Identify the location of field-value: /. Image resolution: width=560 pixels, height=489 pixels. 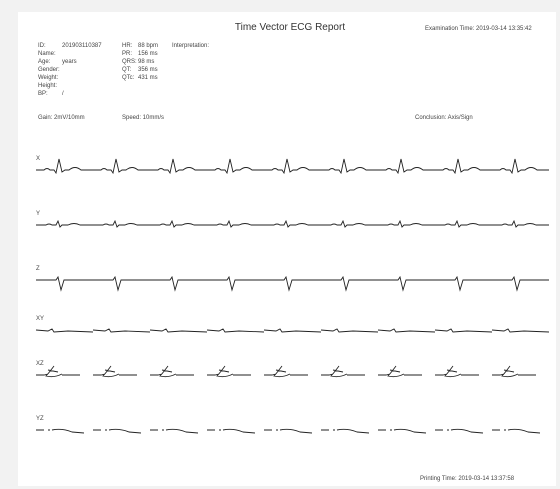
(63, 94).